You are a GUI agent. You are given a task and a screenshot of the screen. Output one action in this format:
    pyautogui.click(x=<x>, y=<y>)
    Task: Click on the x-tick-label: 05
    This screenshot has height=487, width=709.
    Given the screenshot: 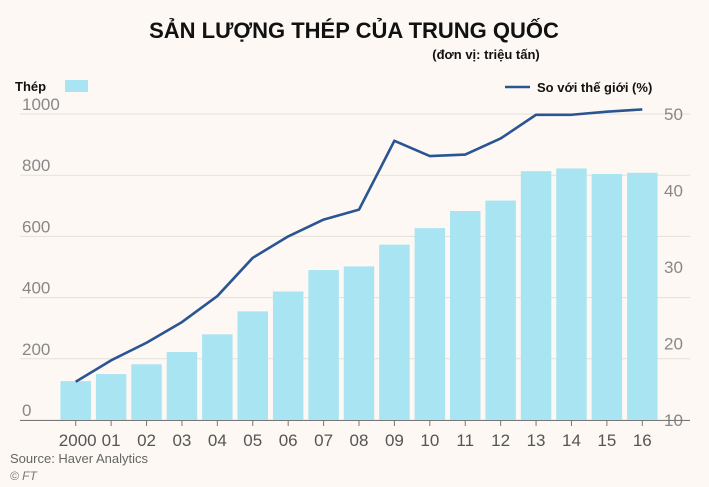 What is the action you would take?
    pyautogui.click(x=252, y=440)
    